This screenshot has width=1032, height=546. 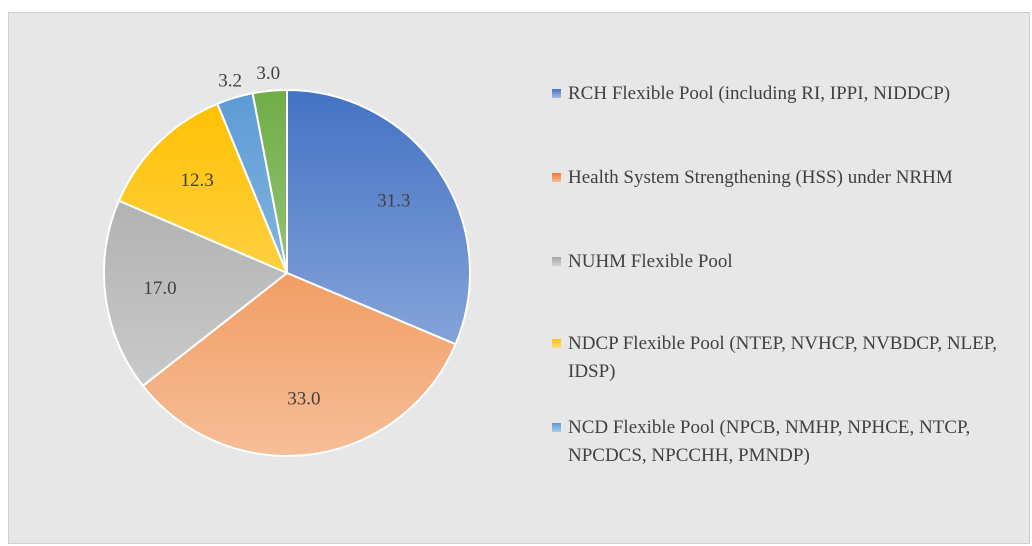 What do you see at coordinates (783, 262) in the screenshot?
I see `legend-entry: NUHM Flexible Pool` at bounding box center [783, 262].